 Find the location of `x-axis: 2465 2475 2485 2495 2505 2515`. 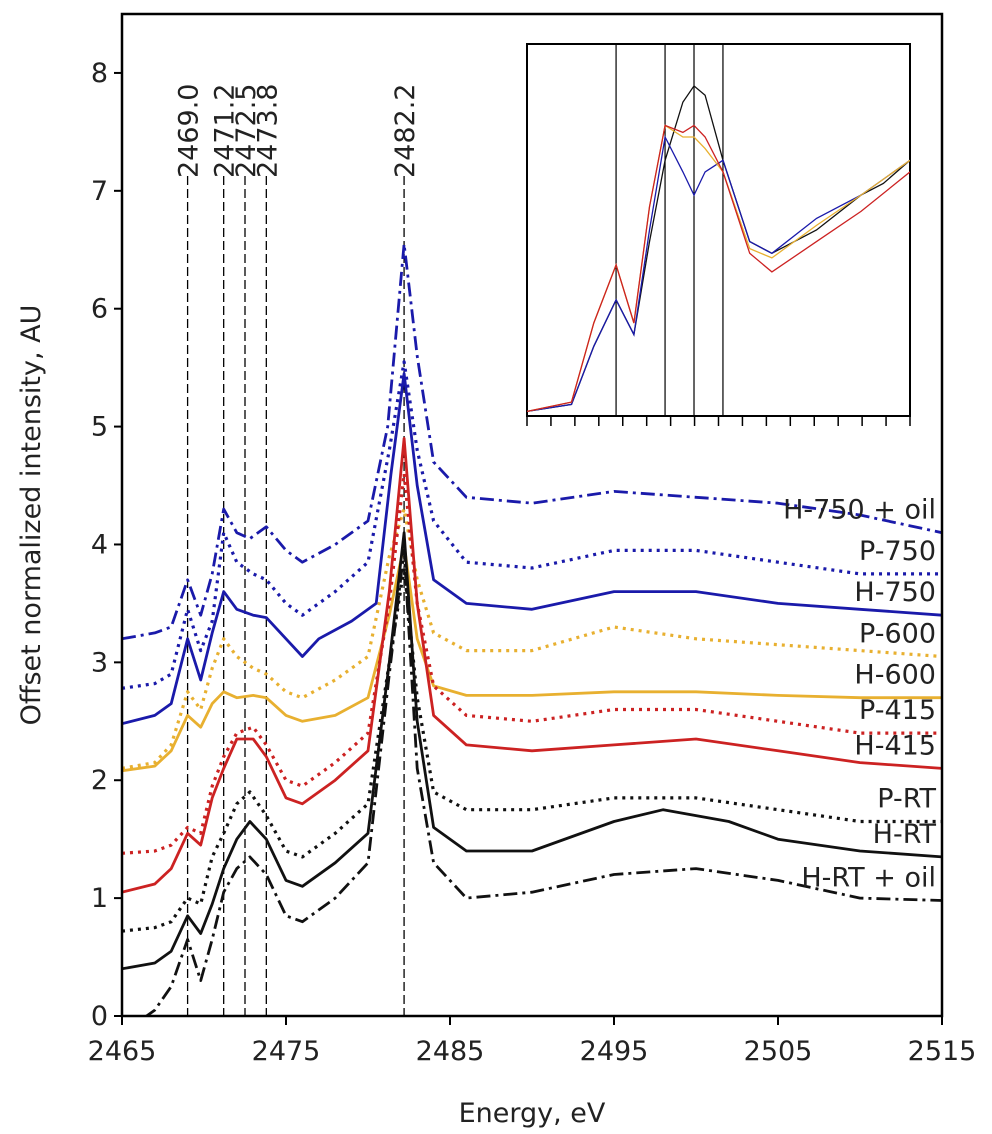

x-axis: 2465 2475 2485 2495 2505 2515 is located at coordinates (532, 1041).